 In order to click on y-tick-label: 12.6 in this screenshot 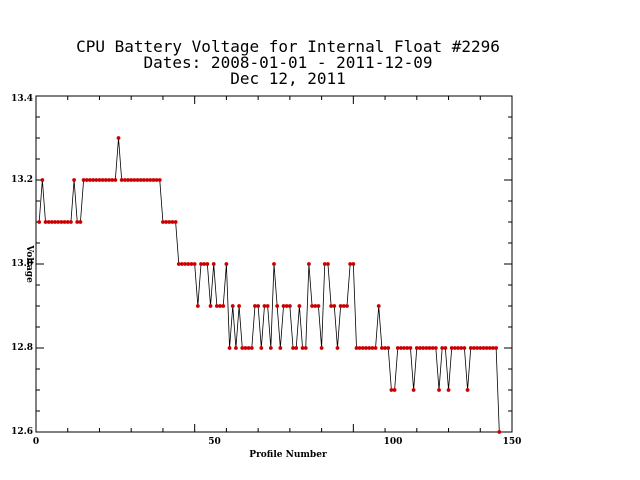, I will do `click(22, 432)`.